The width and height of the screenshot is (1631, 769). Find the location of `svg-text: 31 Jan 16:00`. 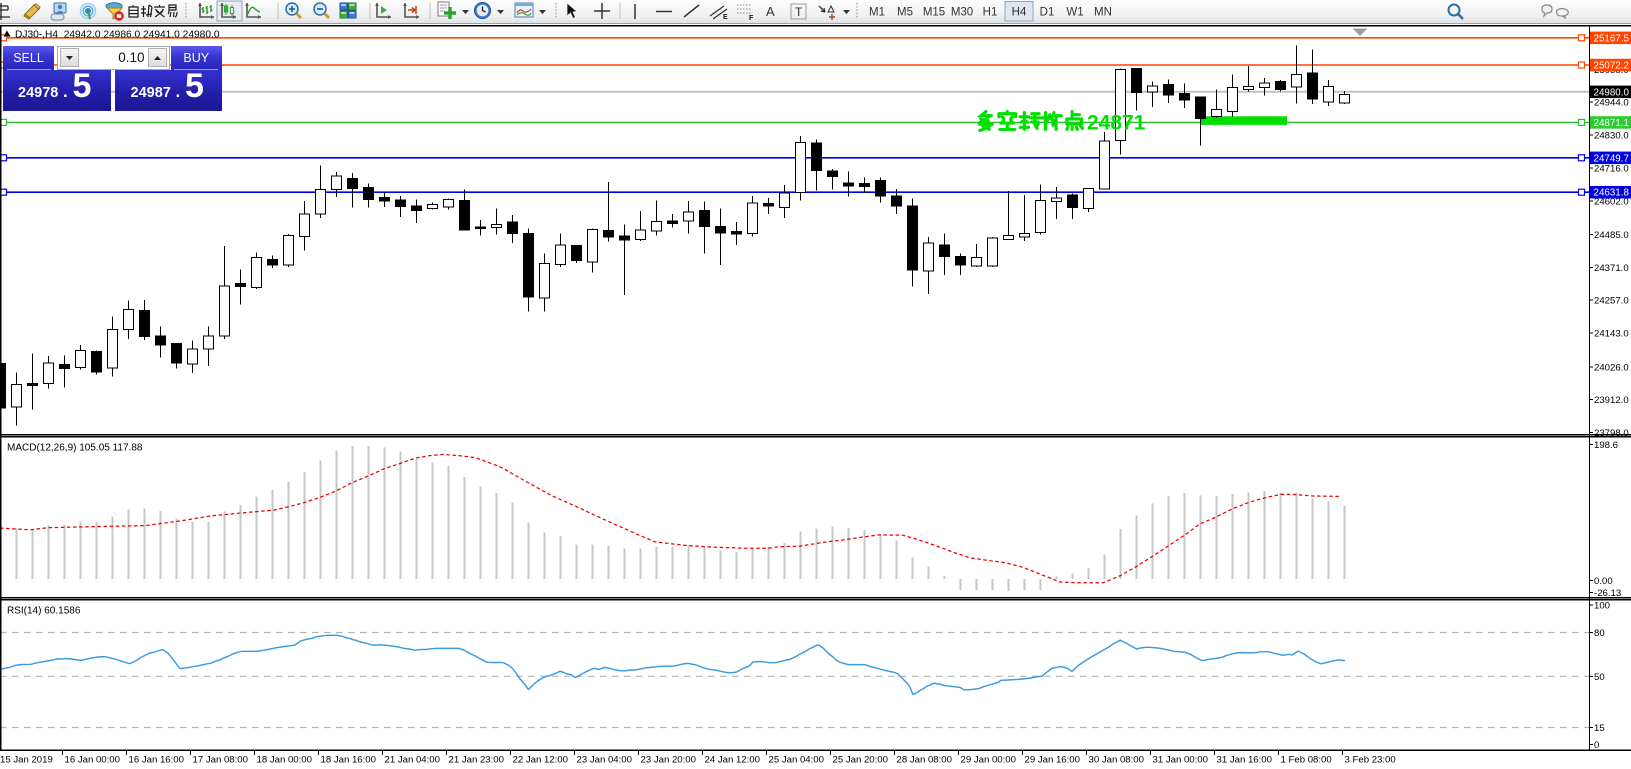

svg-text: 31 Jan 16:00 is located at coordinates (1244, 760).